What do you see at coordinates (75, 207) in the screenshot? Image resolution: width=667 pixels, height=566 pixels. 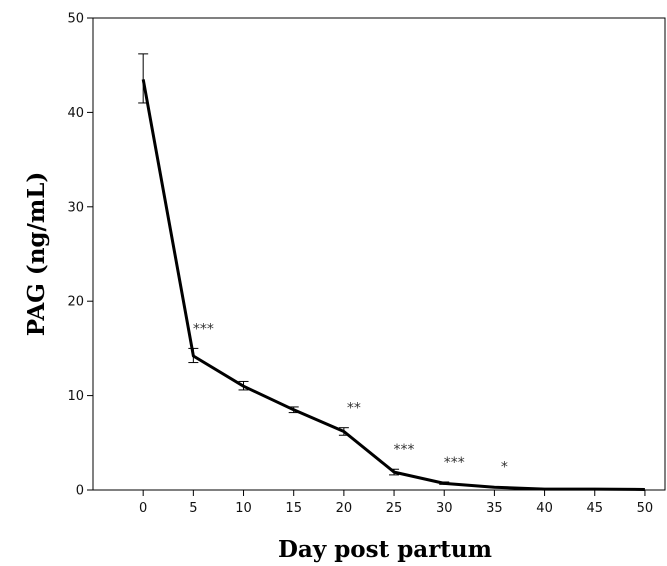 I see `y-tick-label: 30` at bounding box center [75, 207].